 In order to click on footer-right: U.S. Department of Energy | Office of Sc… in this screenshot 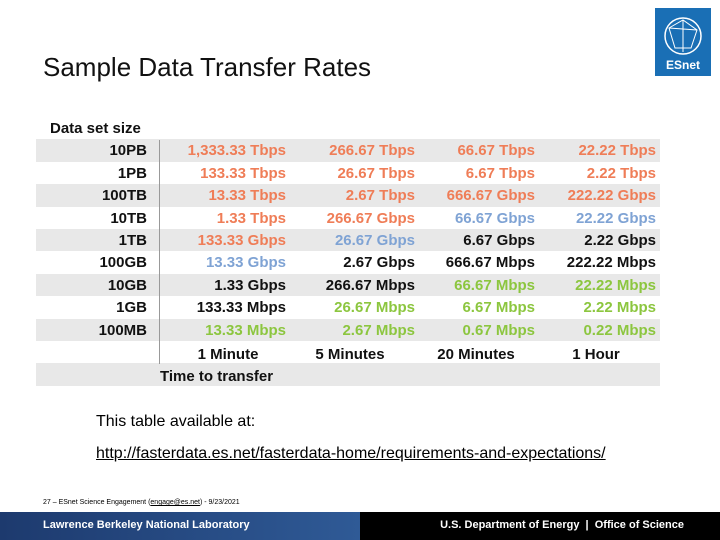, I will do `click(540, 526)`.